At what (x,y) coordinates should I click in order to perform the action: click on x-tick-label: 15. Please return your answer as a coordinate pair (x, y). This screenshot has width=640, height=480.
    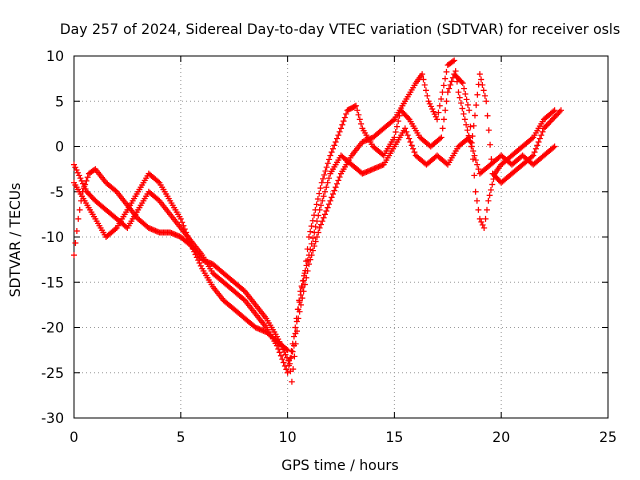
    Looking at the image, I should click on (394, 438).